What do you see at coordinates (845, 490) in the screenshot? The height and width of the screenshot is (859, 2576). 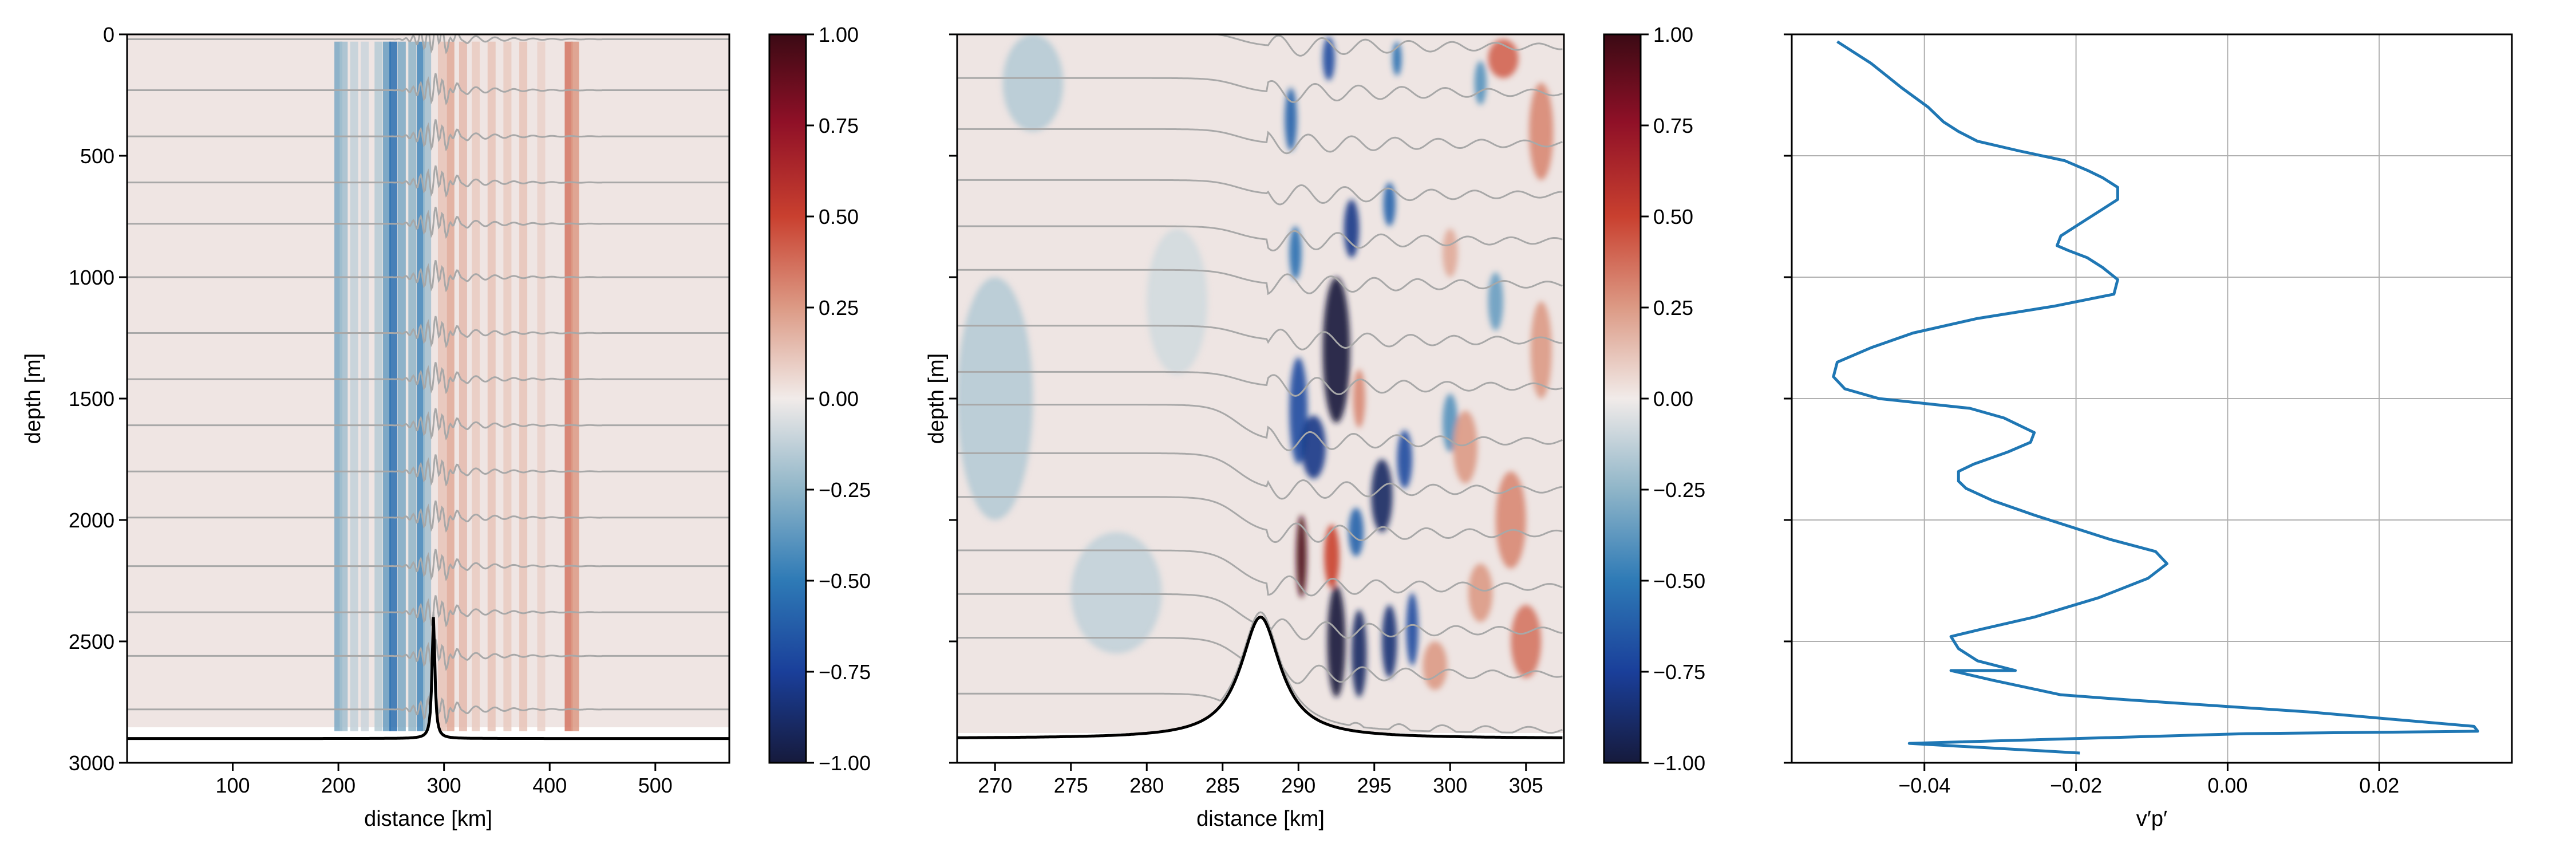 I see `colorbar-overview-tick-label: −0.25` at bounding box center [845, 490].